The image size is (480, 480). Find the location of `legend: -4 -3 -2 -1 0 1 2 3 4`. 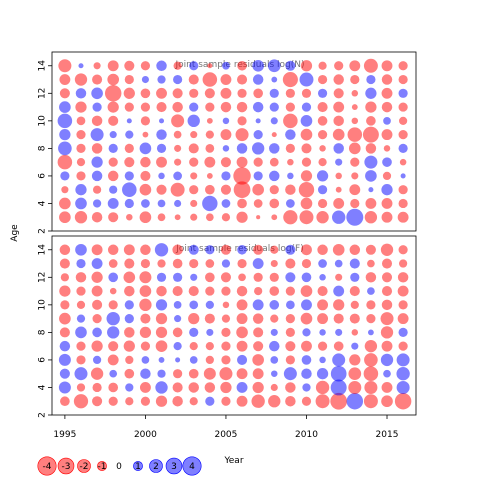

legend: -4 -3 -2 -1 0 1 2 3 4 is located at coordinates (119, 466).